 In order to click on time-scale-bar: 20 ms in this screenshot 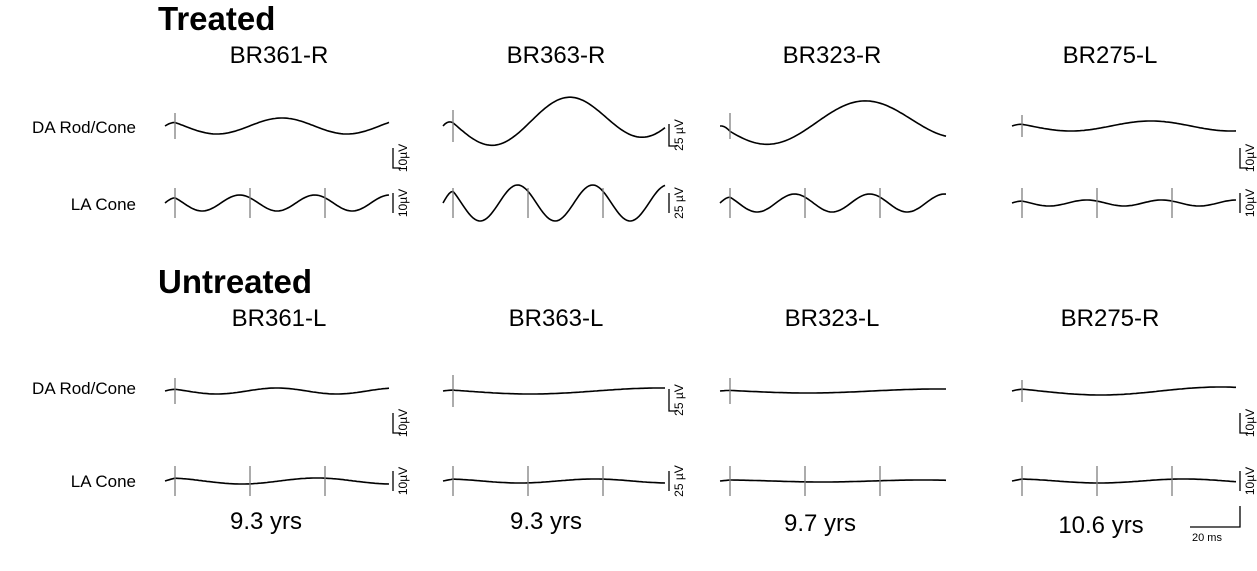, I will do `click(1215, 525)`.